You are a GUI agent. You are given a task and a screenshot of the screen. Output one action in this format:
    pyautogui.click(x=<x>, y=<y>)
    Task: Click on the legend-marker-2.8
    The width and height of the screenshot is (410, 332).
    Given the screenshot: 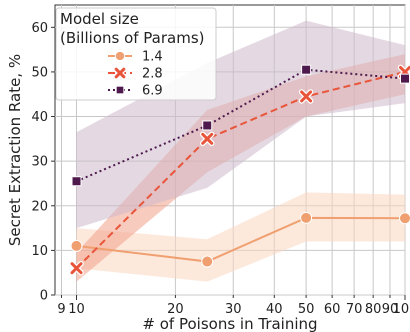 What is the action you would take?
    pyautogui.click(x=120, y=73)
    